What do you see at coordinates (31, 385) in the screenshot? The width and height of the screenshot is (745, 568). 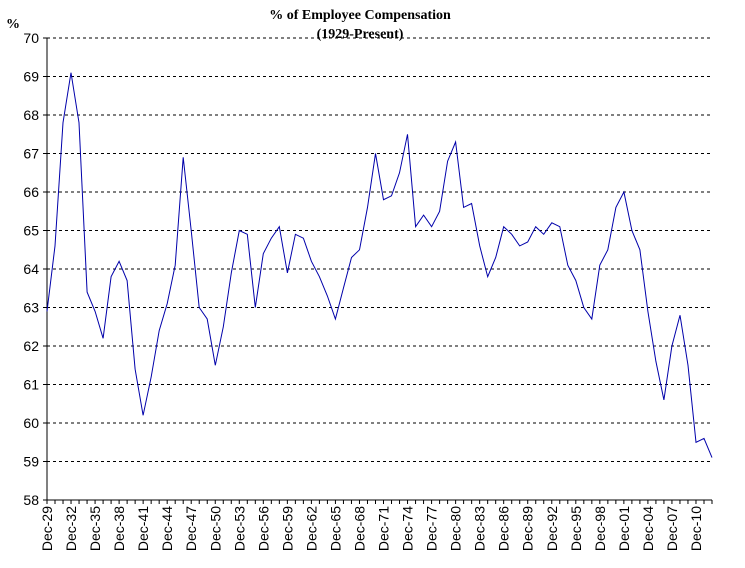 I see `y-tick-label: 61` at bounding box center [31, 385].